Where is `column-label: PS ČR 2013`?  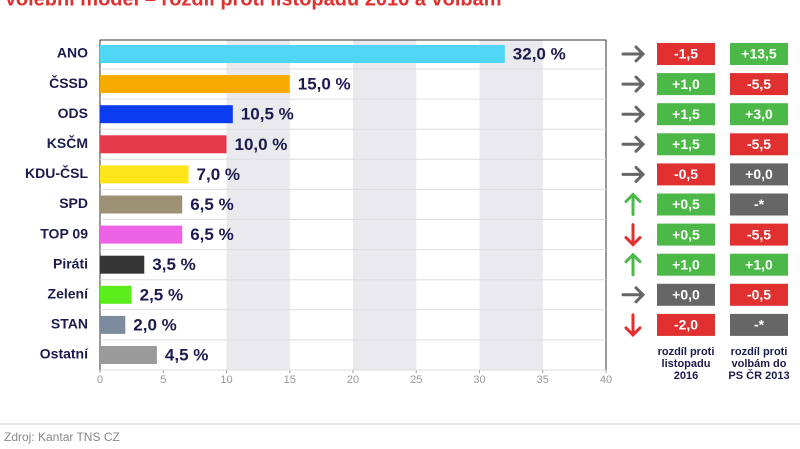 column-label: PS ČR 2013 is located at coordinates (758, 375).